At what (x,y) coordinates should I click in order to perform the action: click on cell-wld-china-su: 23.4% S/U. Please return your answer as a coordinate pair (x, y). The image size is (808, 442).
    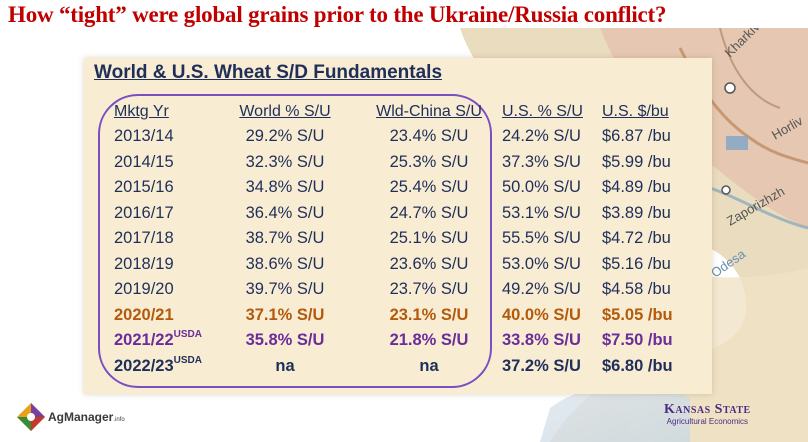
    Looking at the image, I should click on (429, 137).